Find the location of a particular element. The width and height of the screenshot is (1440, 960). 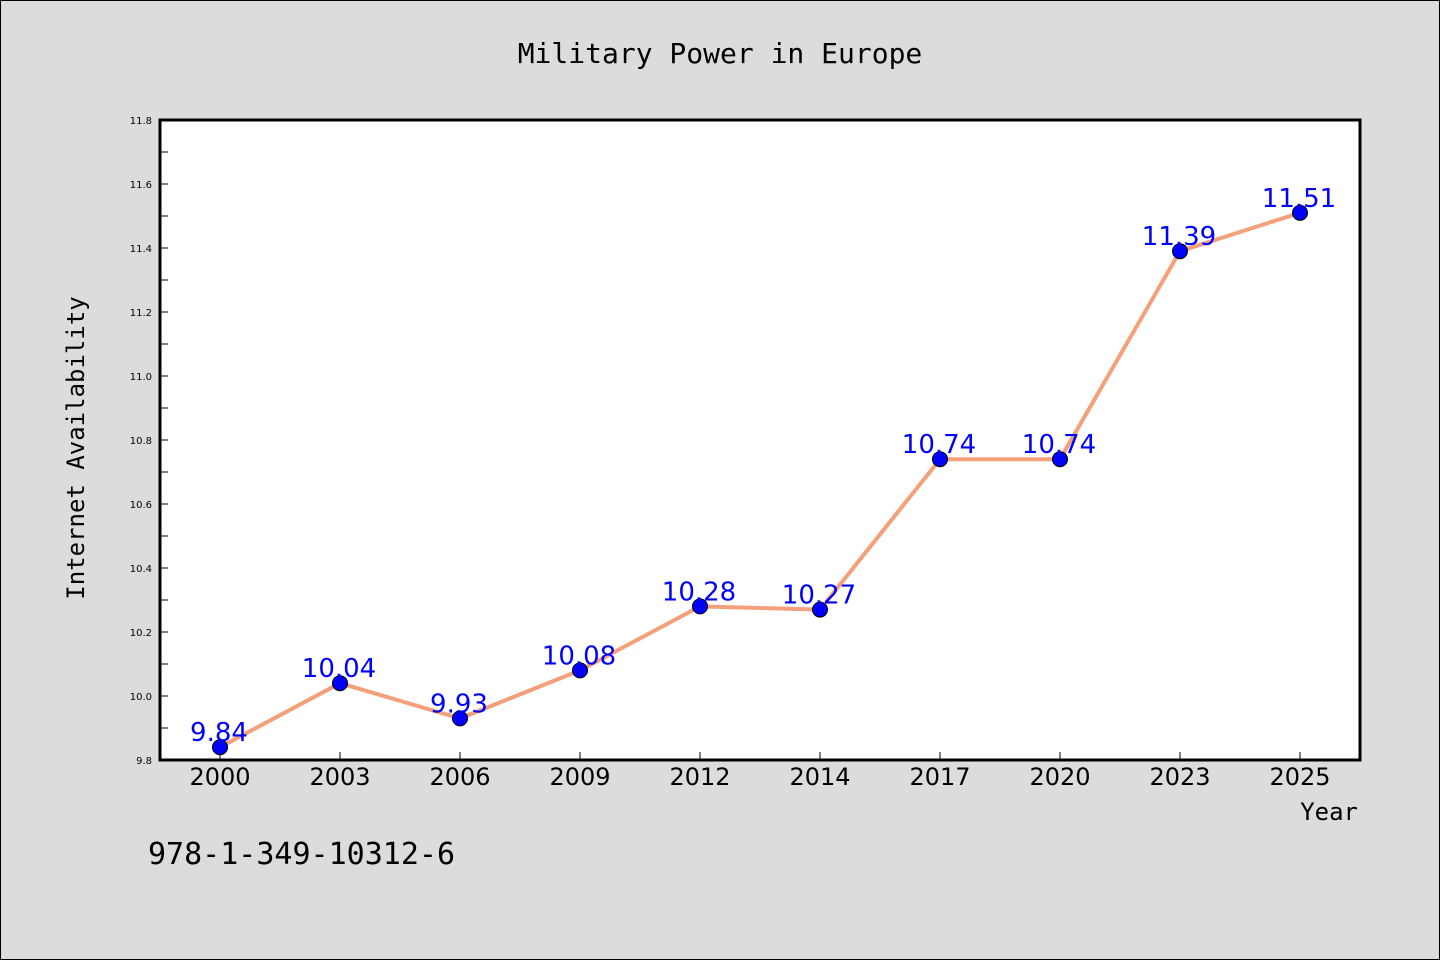

data-label: 10.27 is located at coordinates (819, 596).